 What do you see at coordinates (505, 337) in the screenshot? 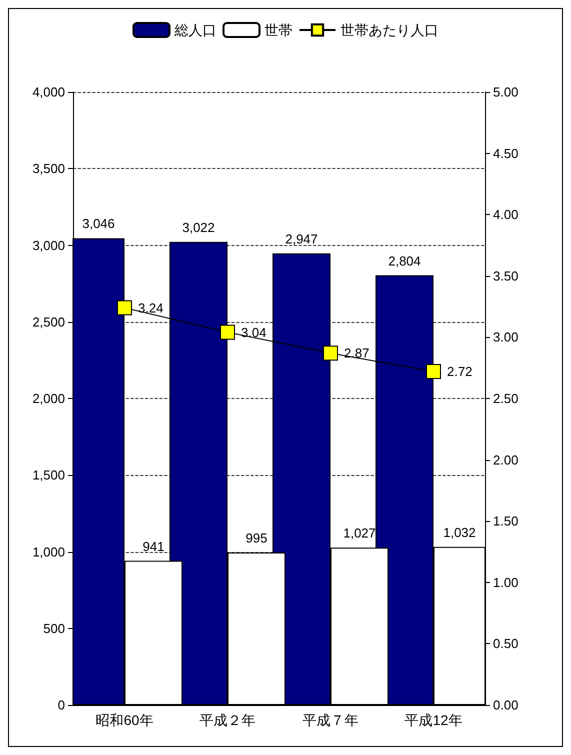
I see `y2-tick-label: 3.00` at bounding box center [505, 337].